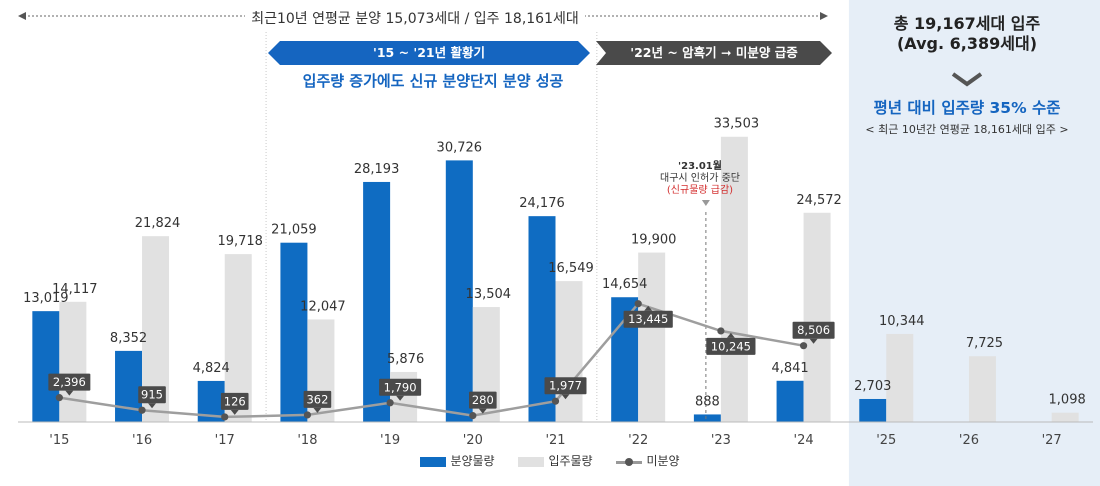 The height and width of the screenshot is (486, 1100). Describe the element at coordinates (886, 440) in the screenshot. I see `x-tick-label: '25` at that location.